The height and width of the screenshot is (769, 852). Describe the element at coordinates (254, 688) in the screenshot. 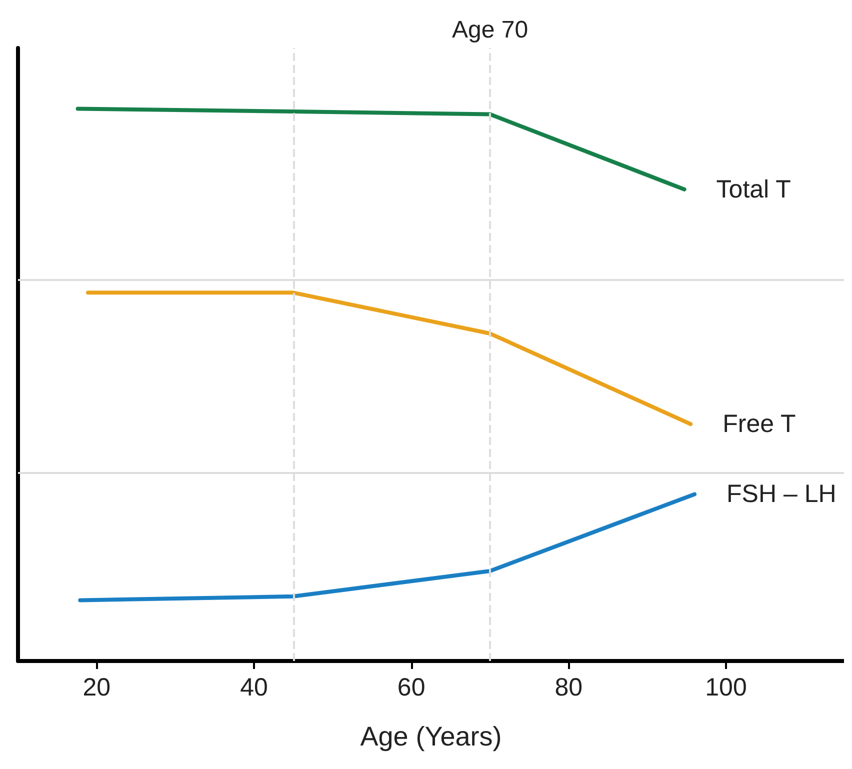

I see `x-tick-label: 40` at that location.